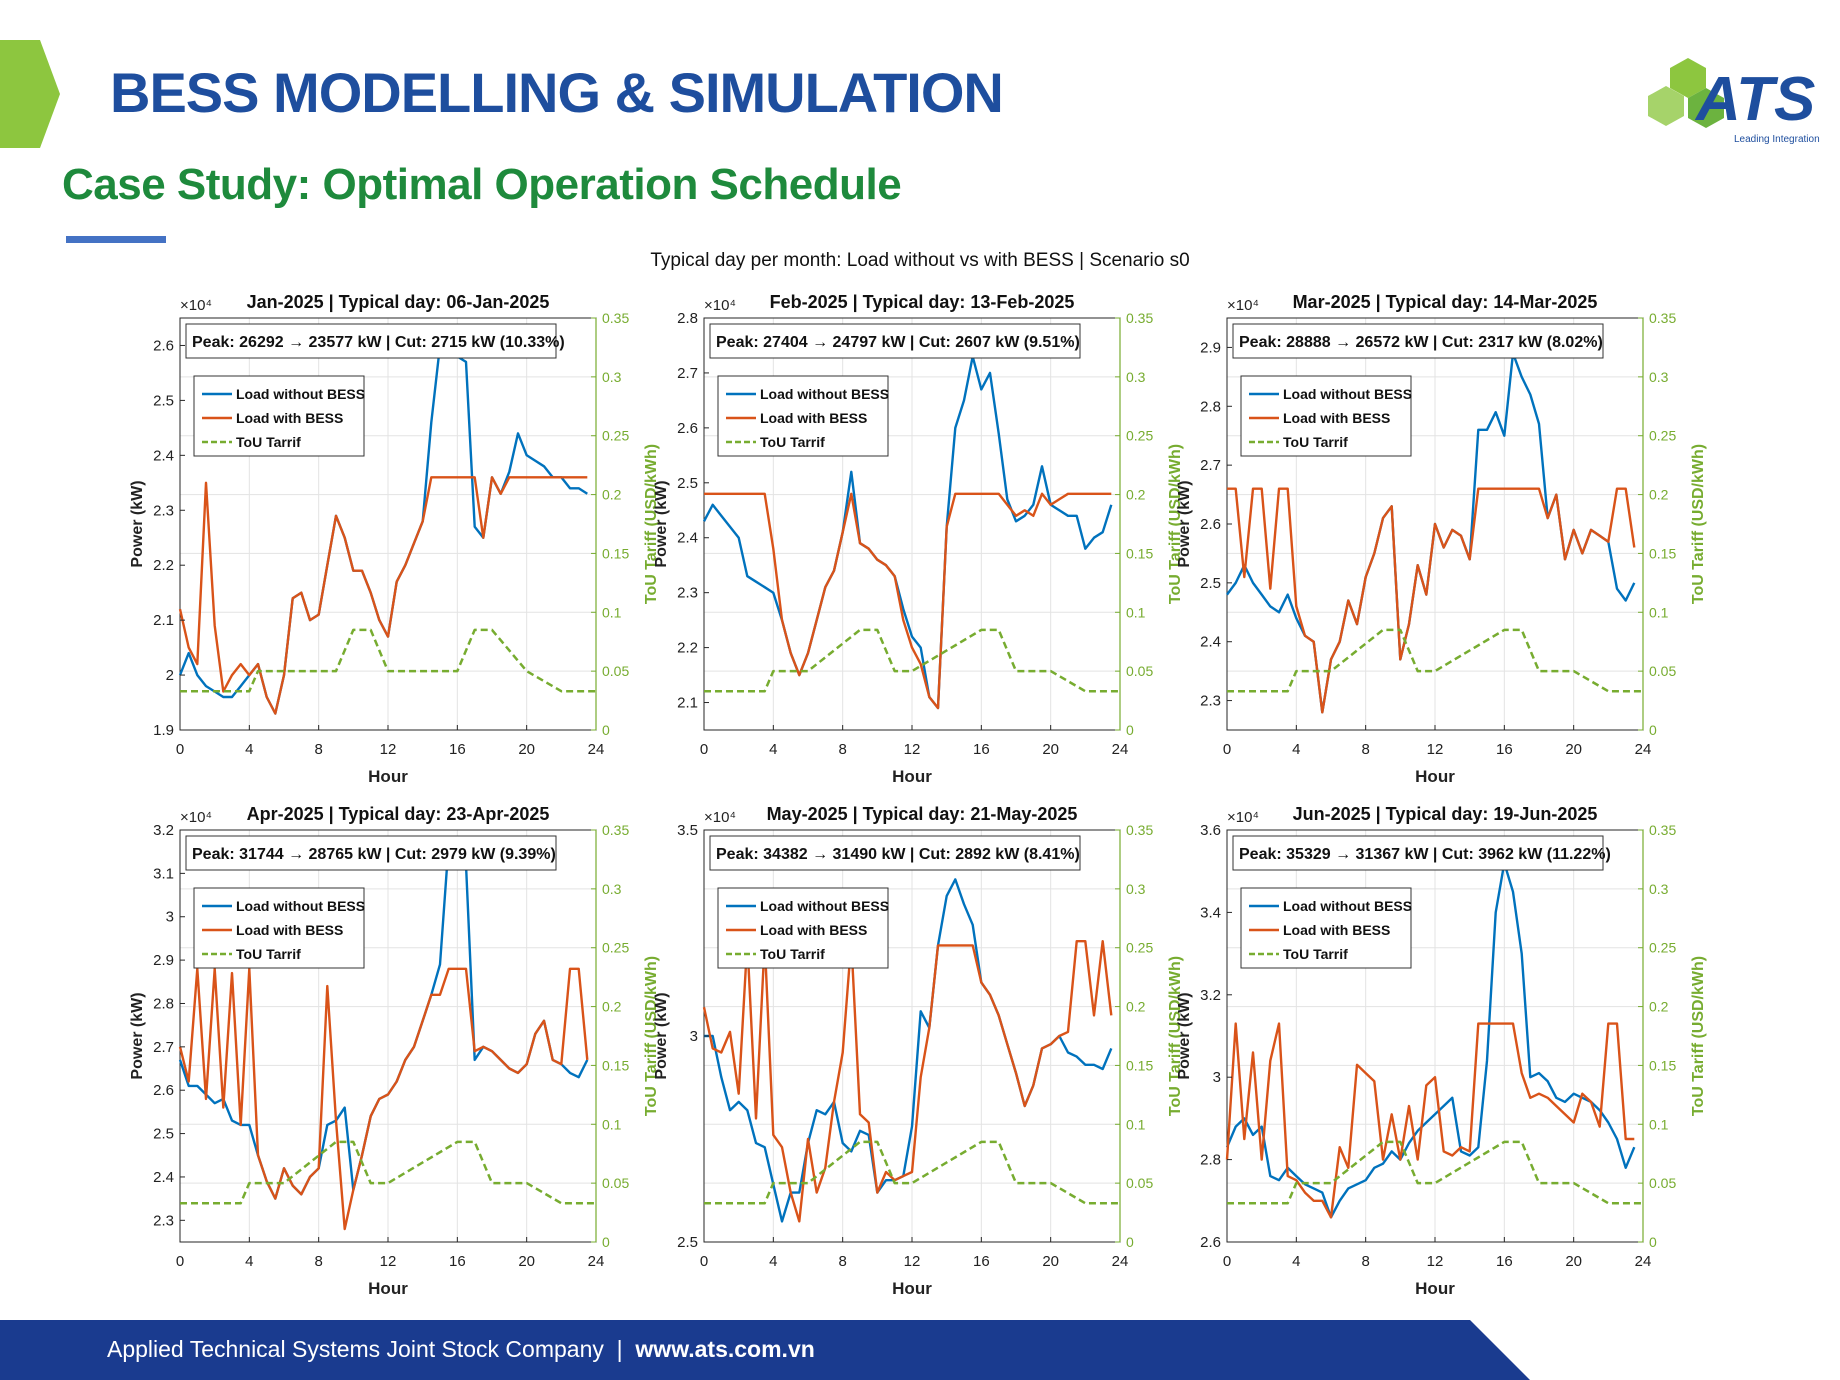  Describe the element at coordinates (615, 318) in the screenshot. I see `y2-tick-label: 0.35` at that location.